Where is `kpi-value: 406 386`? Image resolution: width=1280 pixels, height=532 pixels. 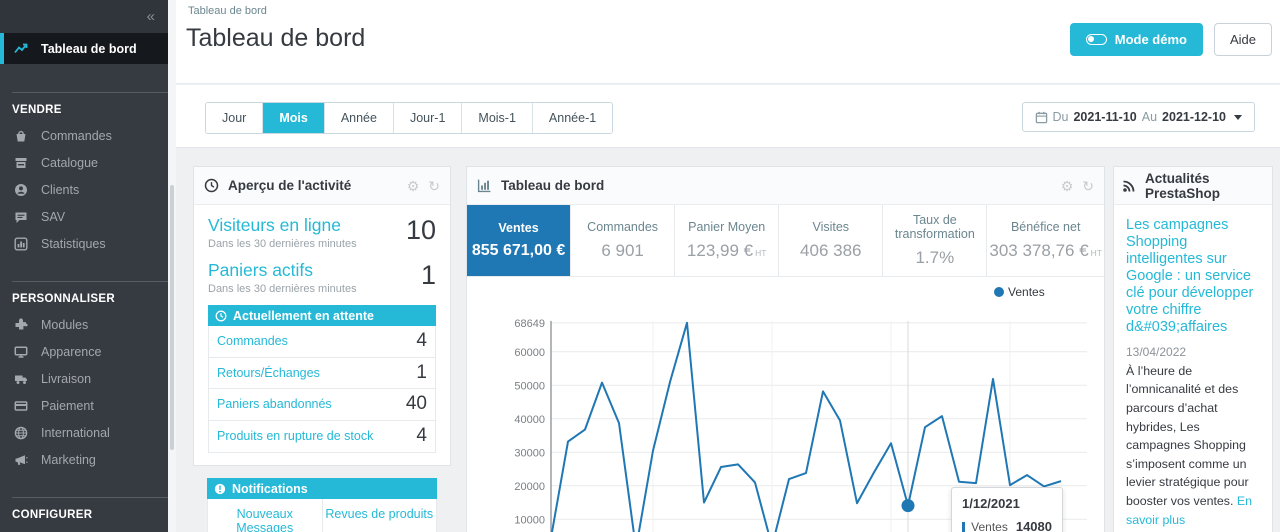
kpi-value: 406 386 is located at coordinates (831, 251).